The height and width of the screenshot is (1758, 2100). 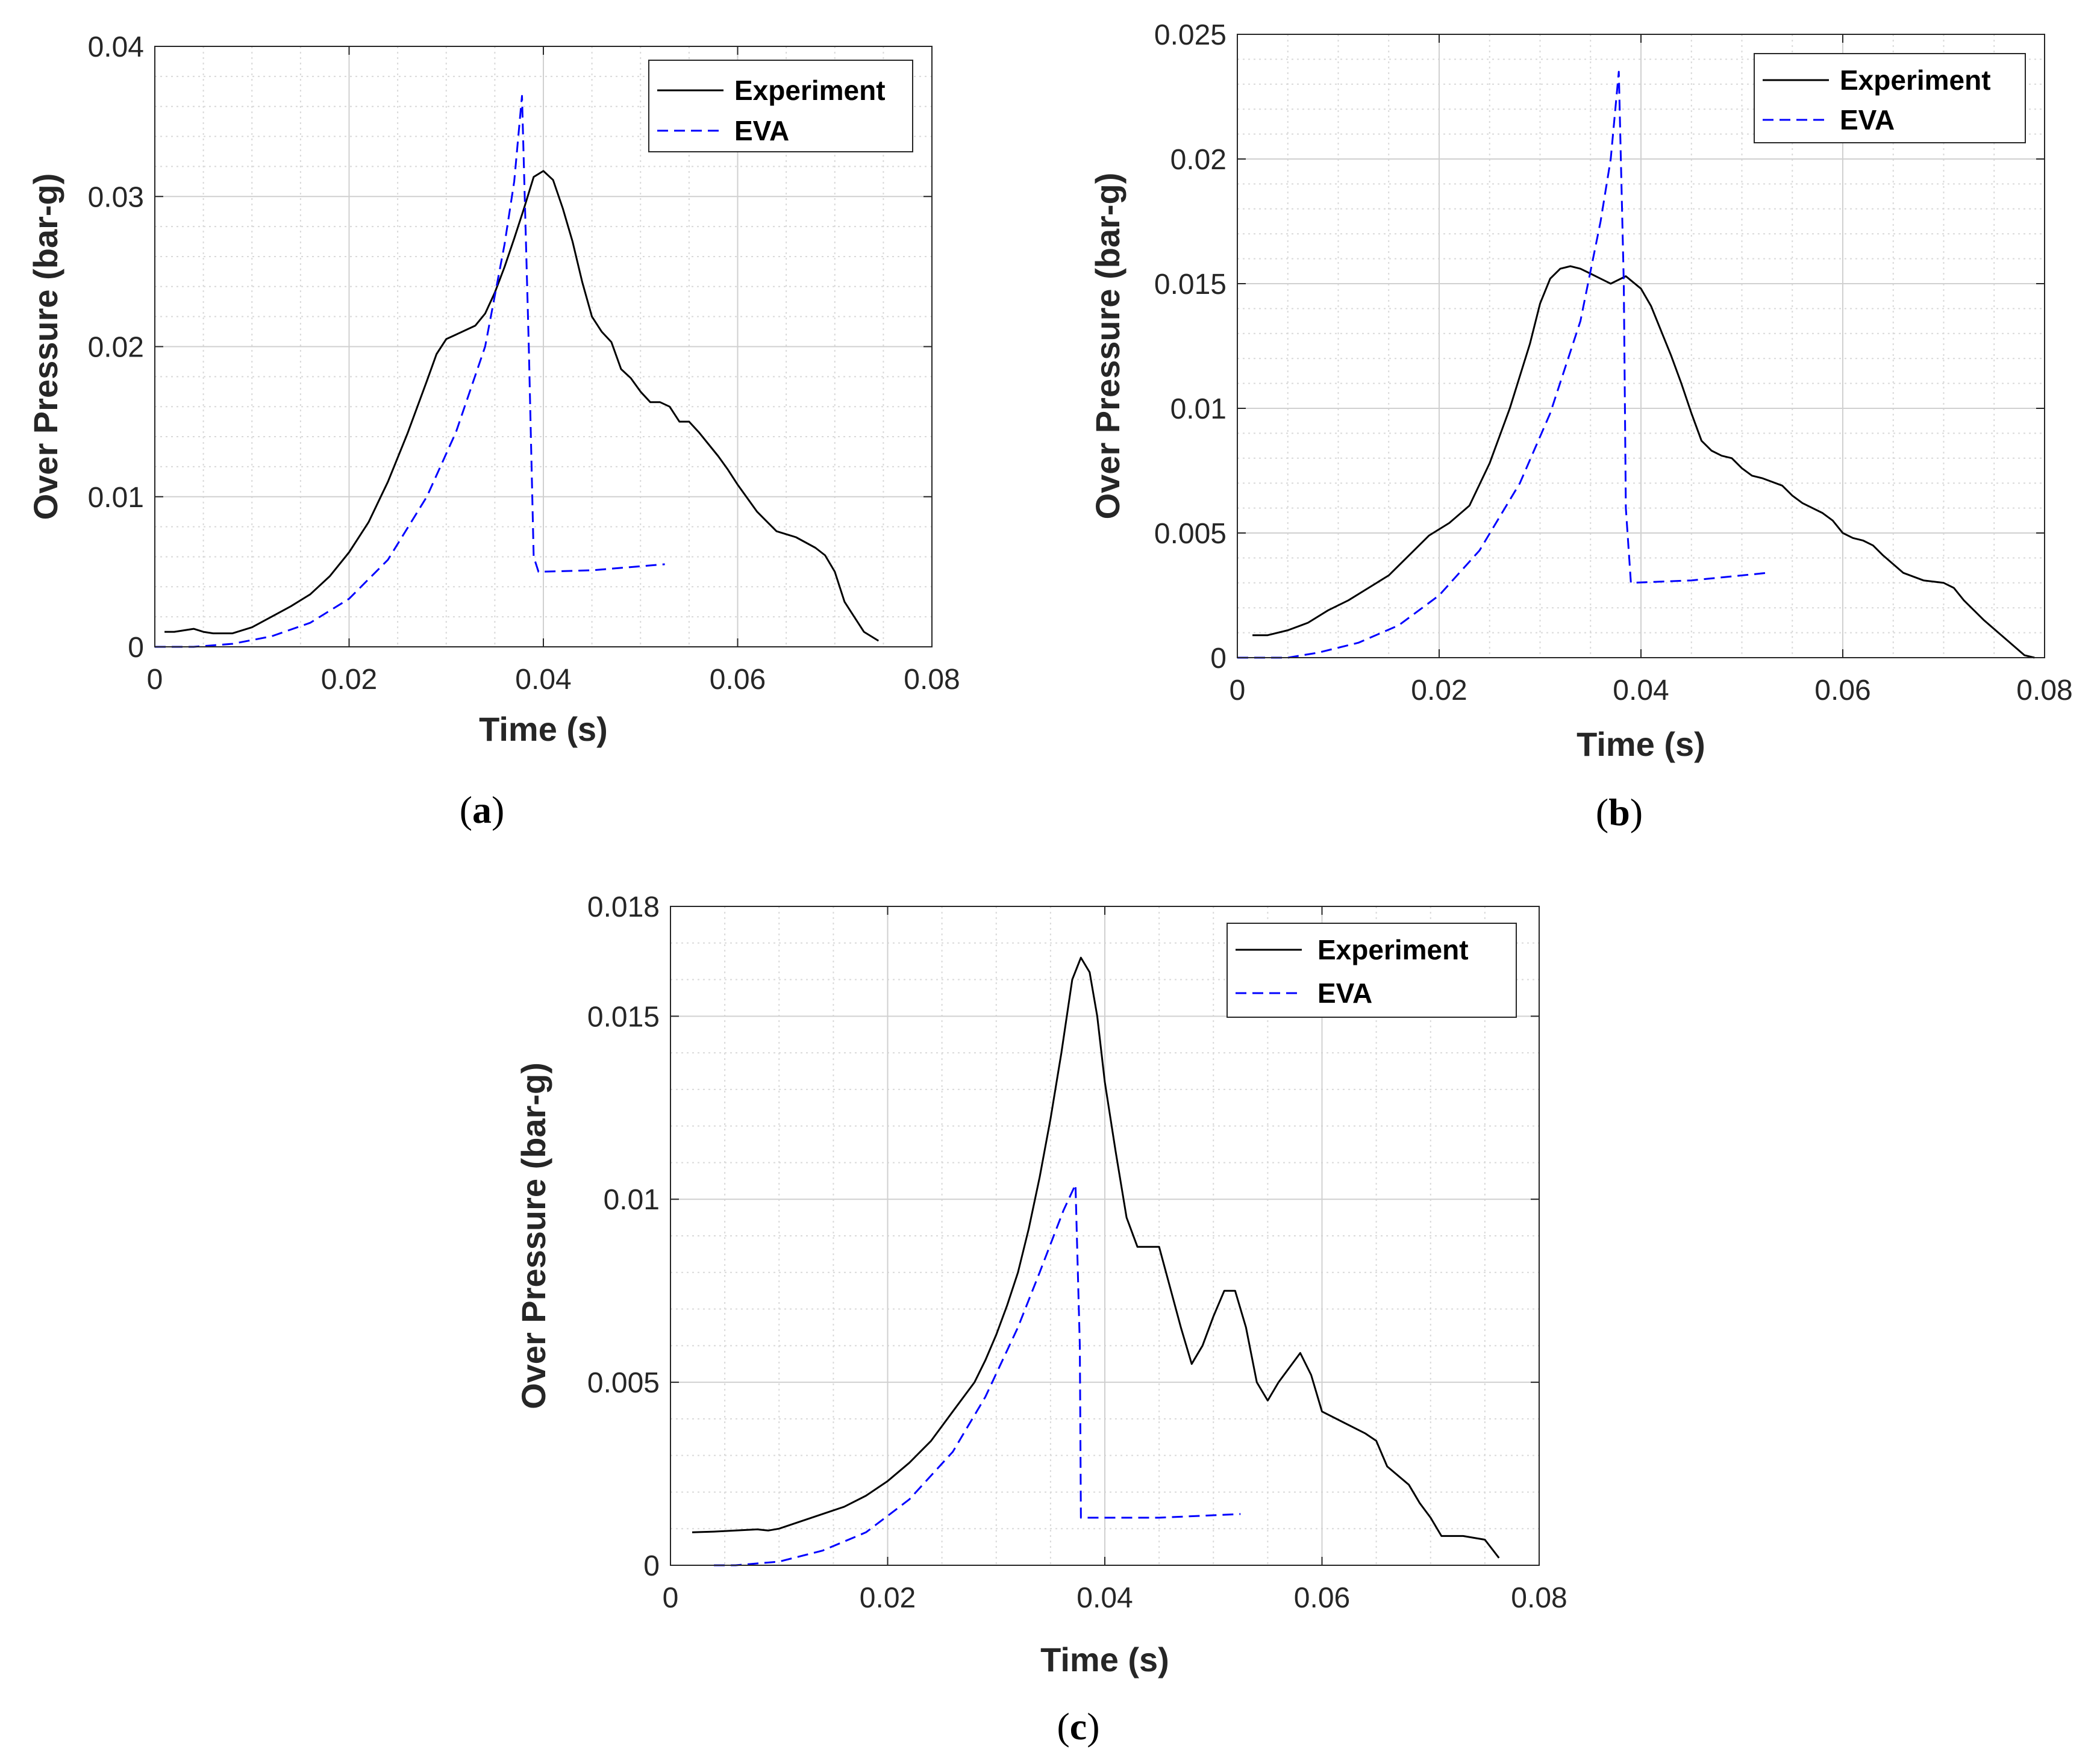 What do you see at coordinates (1198, 160) in the screenshot?
I see `panel-b-ytick-label: 0.02` at bounding box center [1198, 160].